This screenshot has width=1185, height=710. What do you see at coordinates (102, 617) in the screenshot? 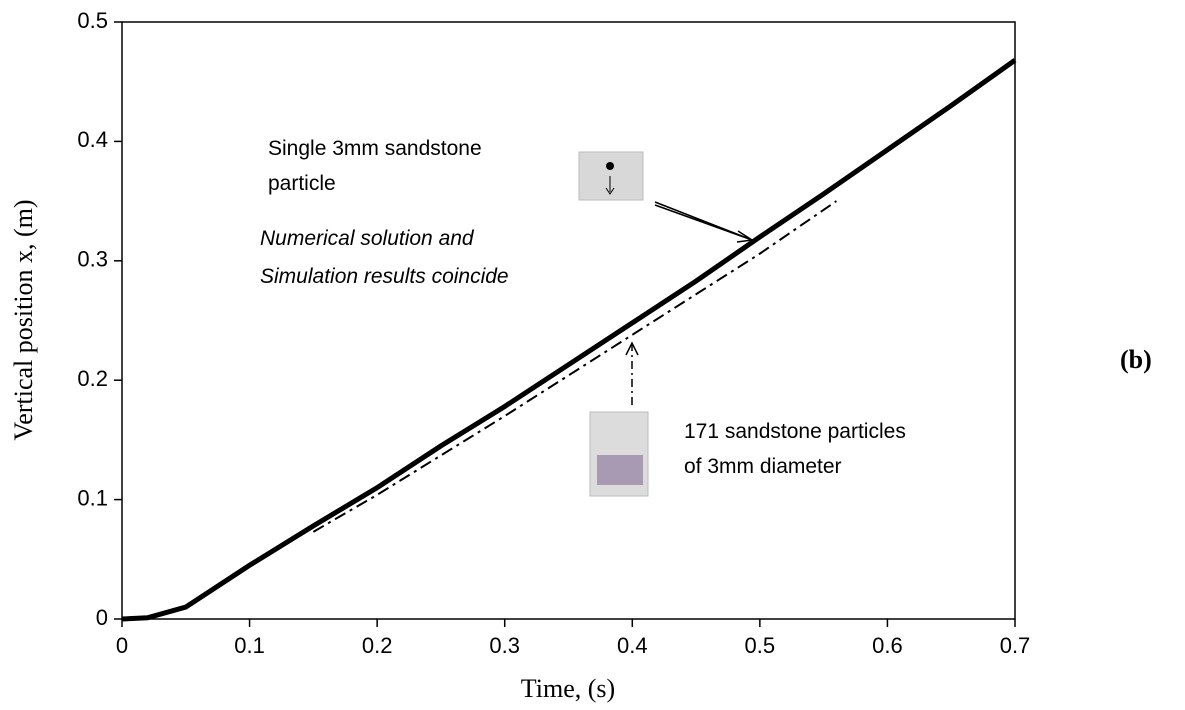
I see `y-tick-label: 0` at bounding box center [102, 617].